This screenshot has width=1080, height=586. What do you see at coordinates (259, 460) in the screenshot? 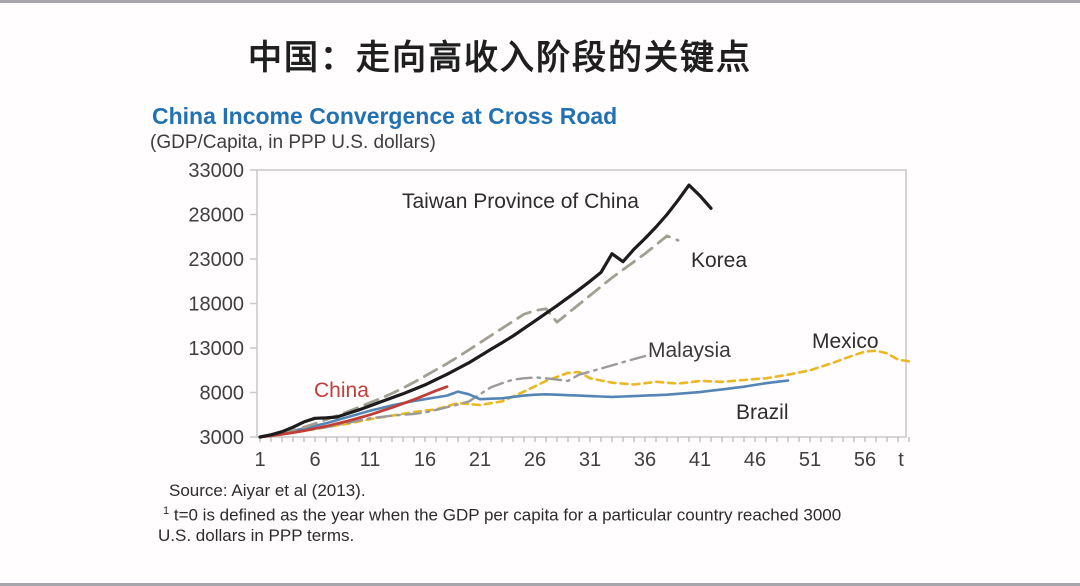
I see `x-axis-tick-label: 1` at bounding box center [259, 460].